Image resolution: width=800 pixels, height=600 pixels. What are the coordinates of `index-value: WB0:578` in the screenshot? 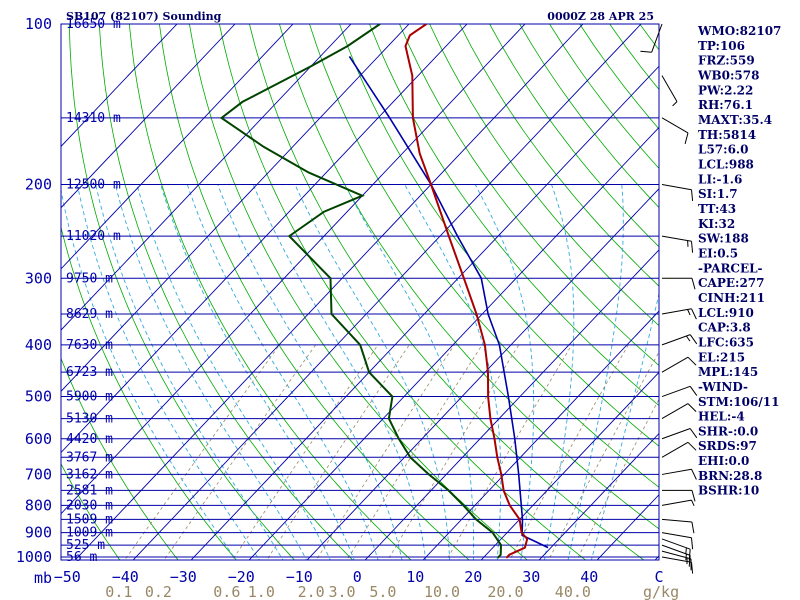 It's located at (728, 75).